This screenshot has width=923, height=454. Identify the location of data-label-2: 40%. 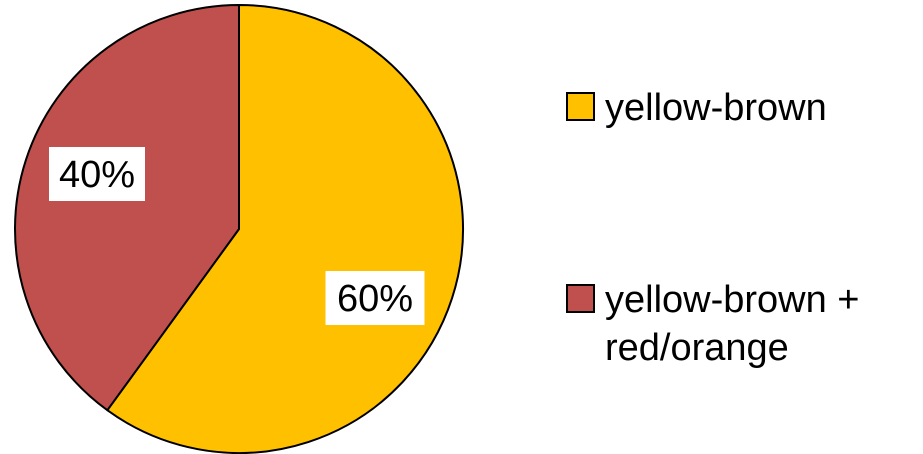
(97, 174).